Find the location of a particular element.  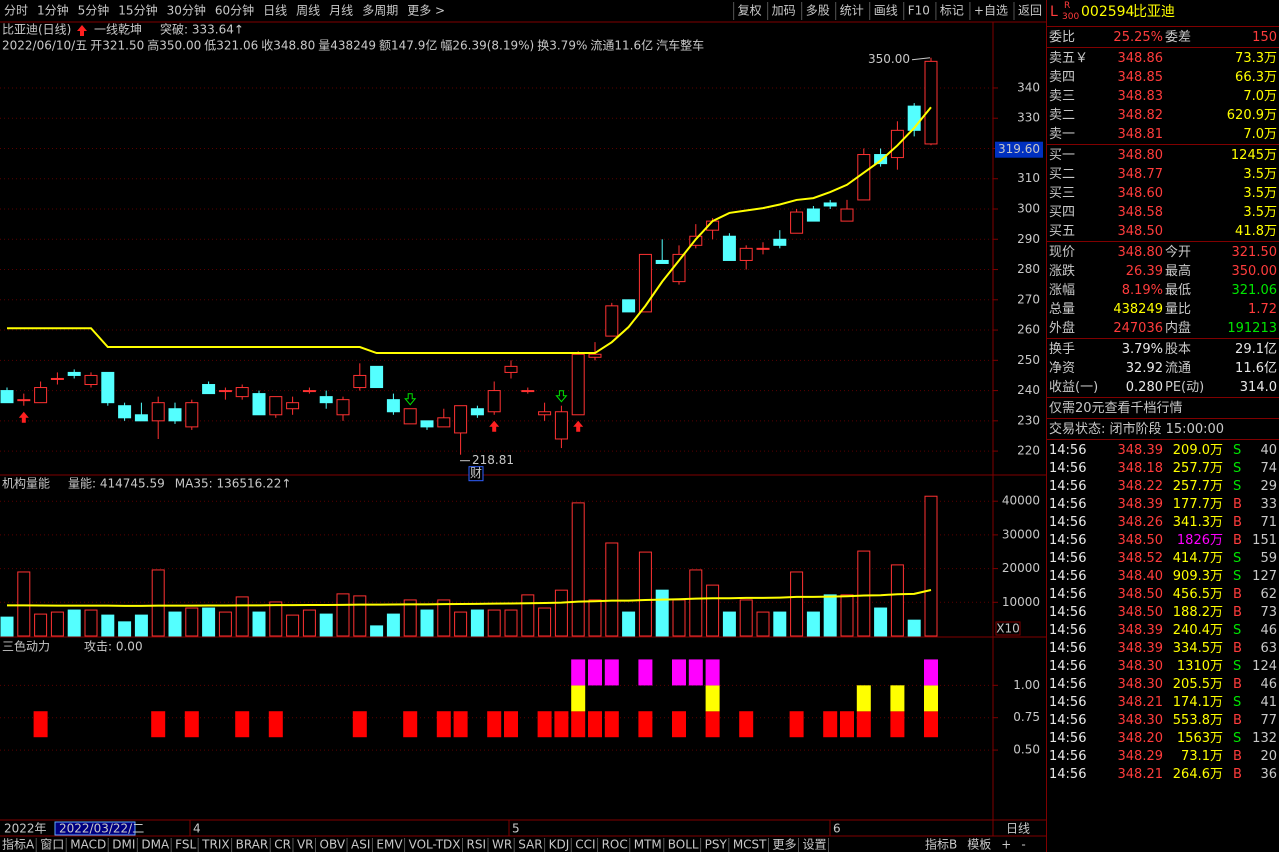

stat-value: 348.80 is located at coordinates (1140, 252).